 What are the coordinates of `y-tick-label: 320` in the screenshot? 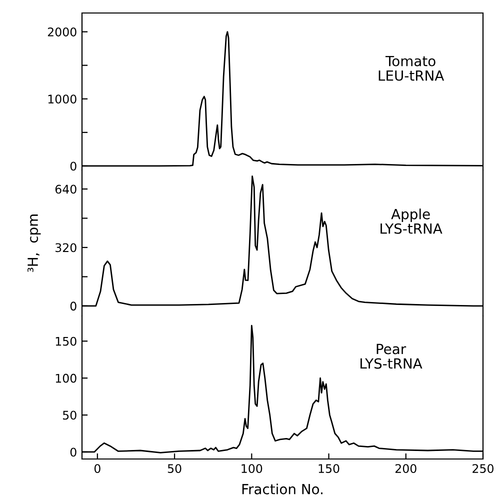 It's located at (66, 247).